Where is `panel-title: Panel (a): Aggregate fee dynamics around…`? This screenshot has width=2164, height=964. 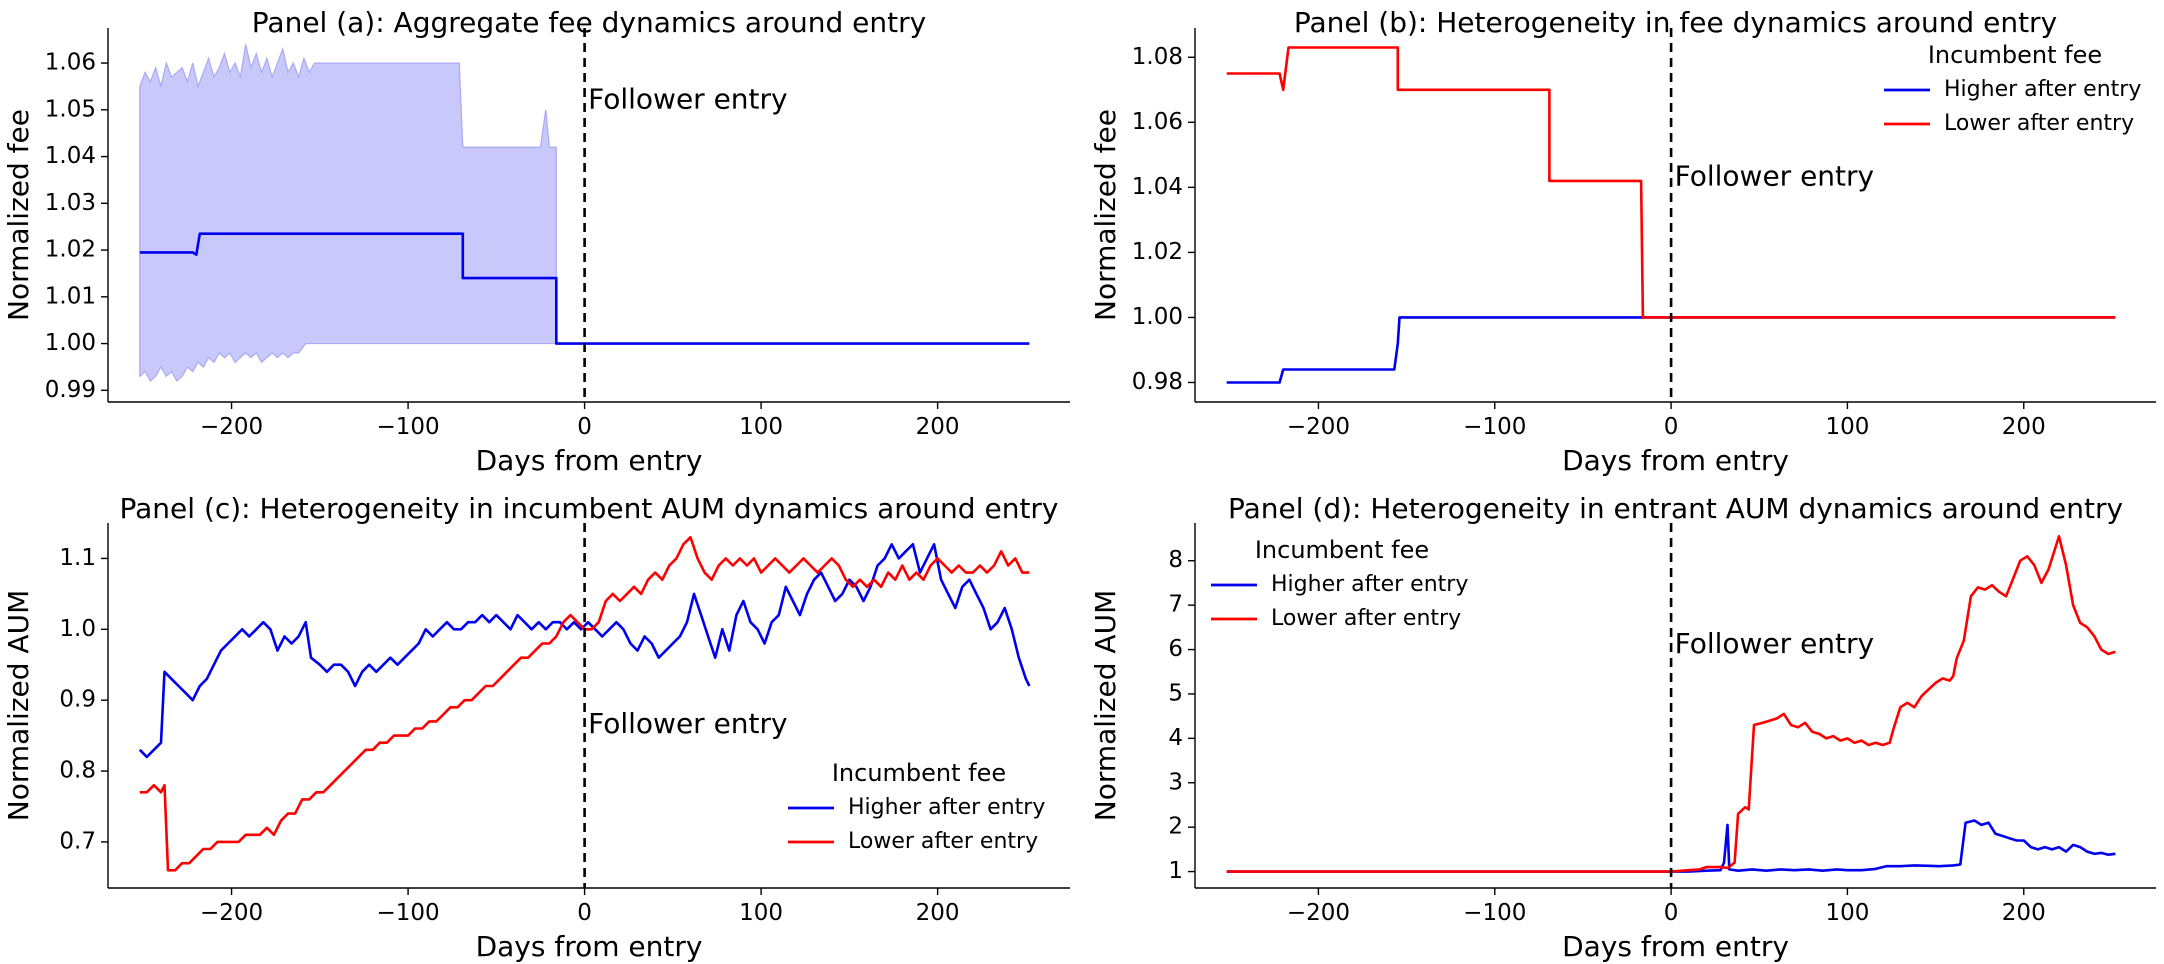 panel-title: Panel (a): Aggregate fee dynamics around… is located at coordinates (589, 22).